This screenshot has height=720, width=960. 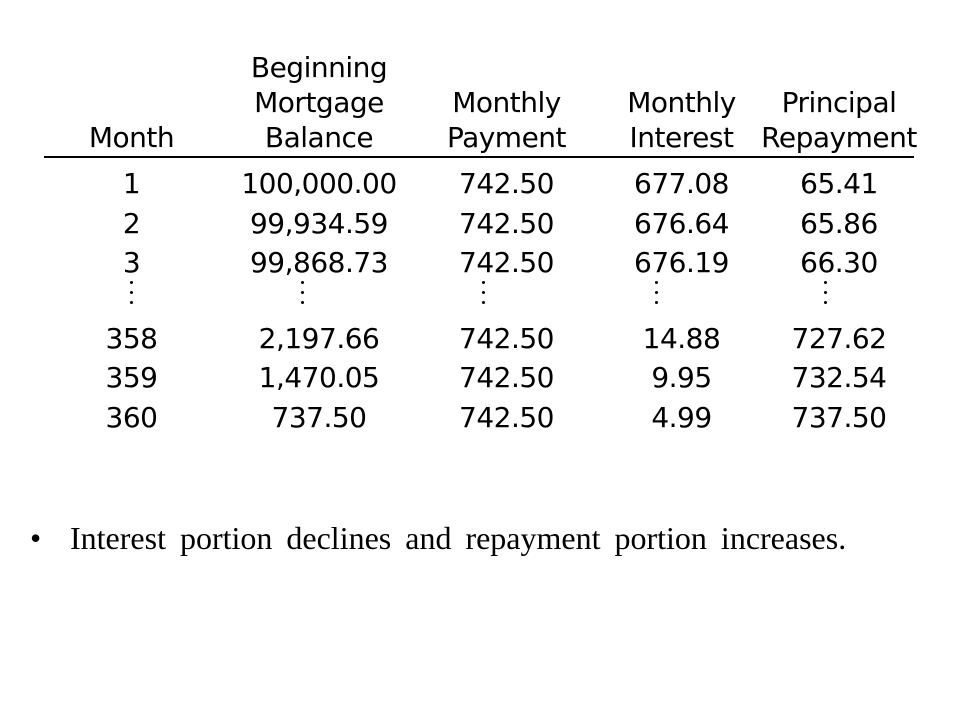 What do you see at coordinates (131, 377) in the screenshot?
I see `cell-month: 359` at bounding box center [131, 377].